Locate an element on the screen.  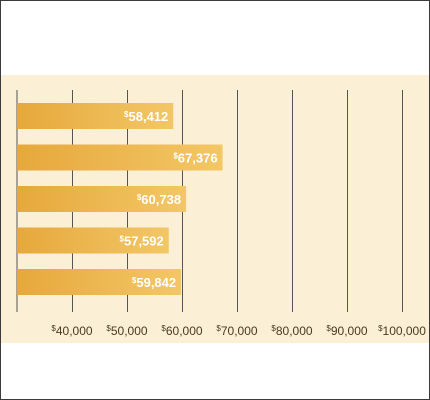
x-tick-label: $50,000 is located at coordinates (126, 331).